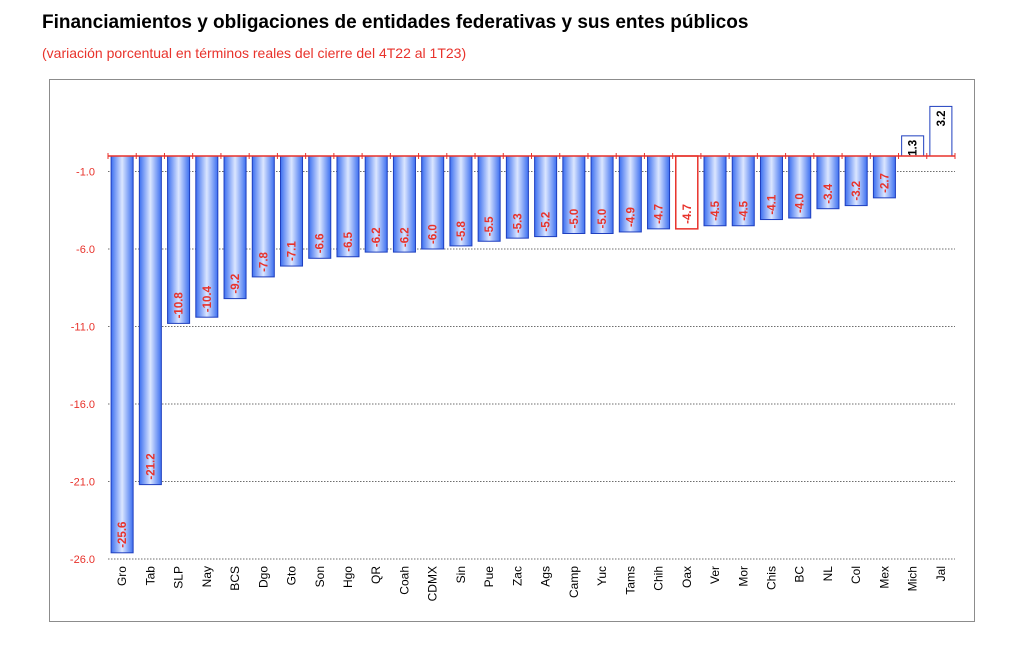  Describe the element at coordinates (349, 241) in the screenshot. I see `data-label-hgo: -6.5` at that location.